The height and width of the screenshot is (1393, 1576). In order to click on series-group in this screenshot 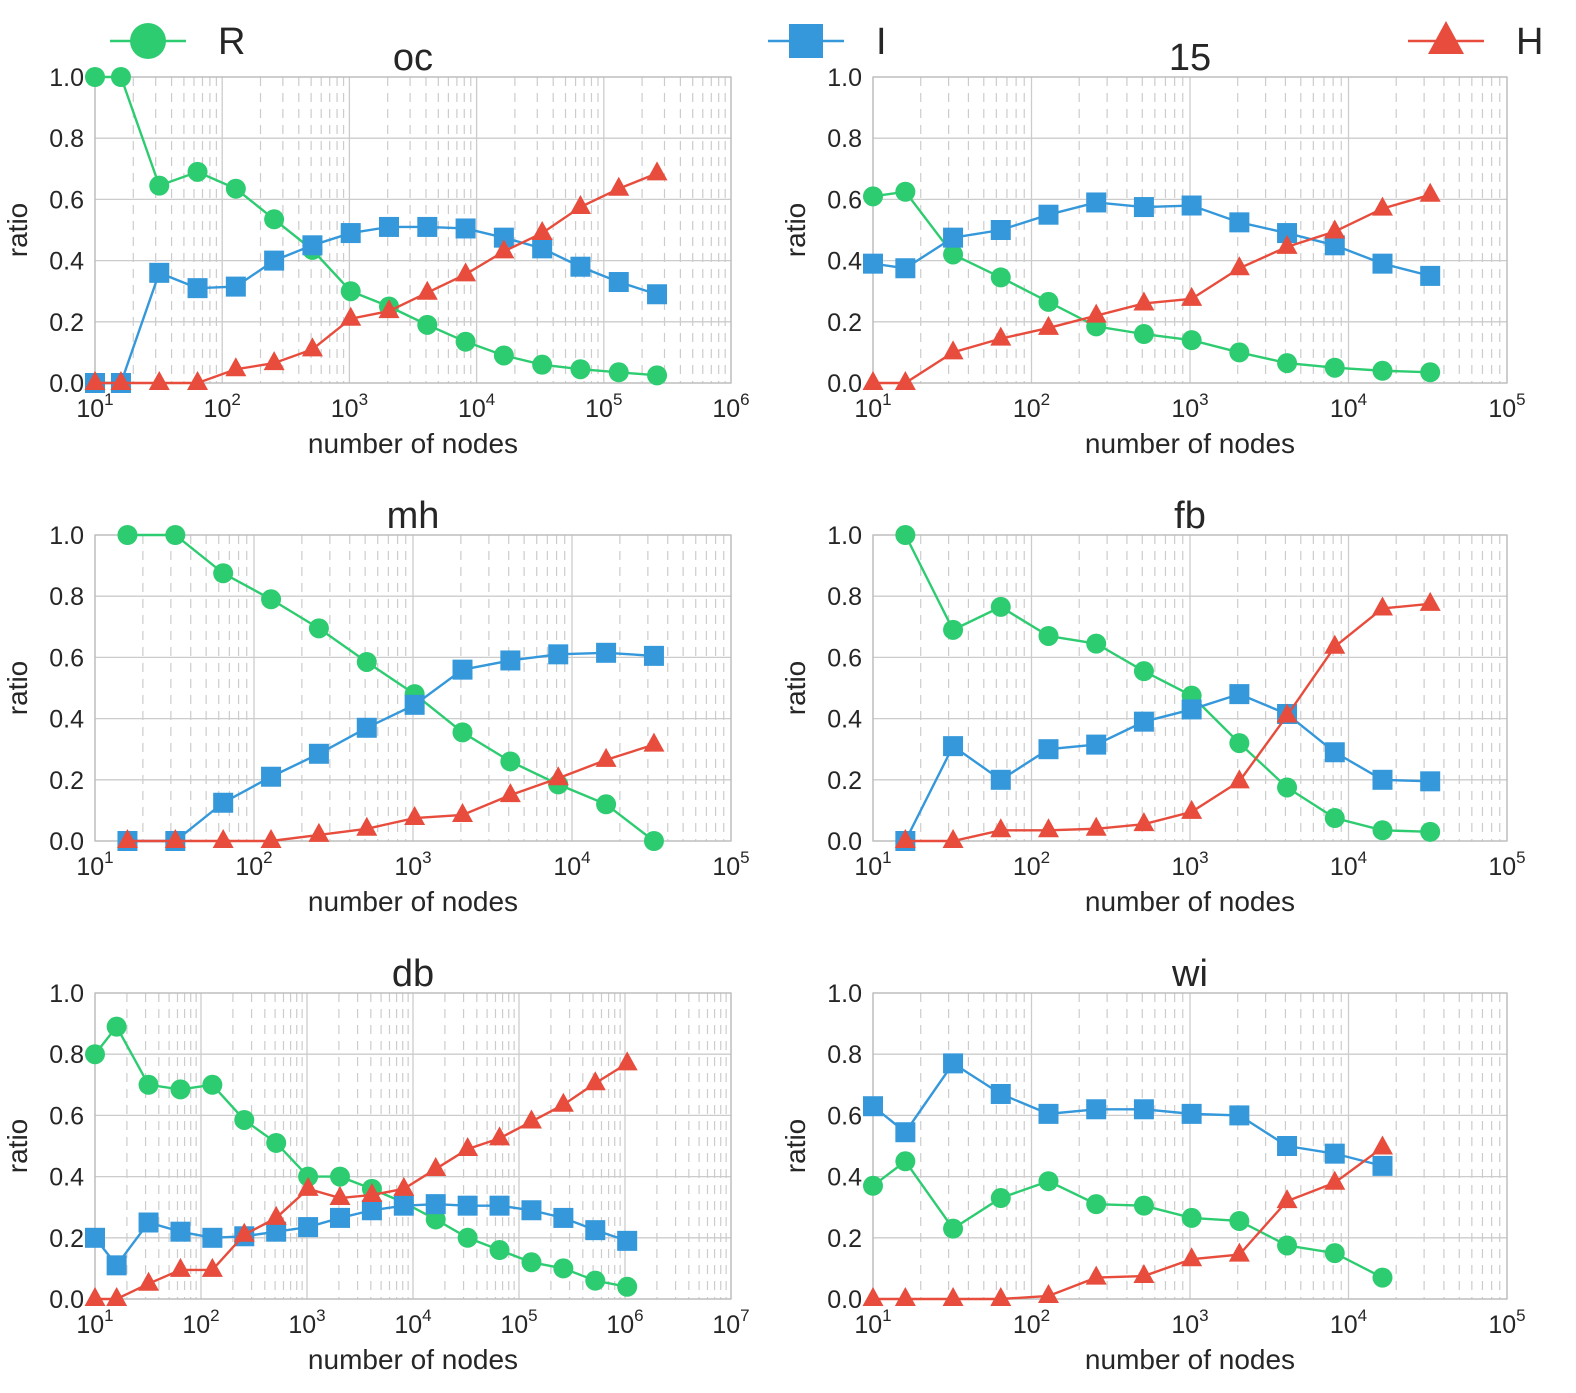, I will do `click(361, 1161)`.